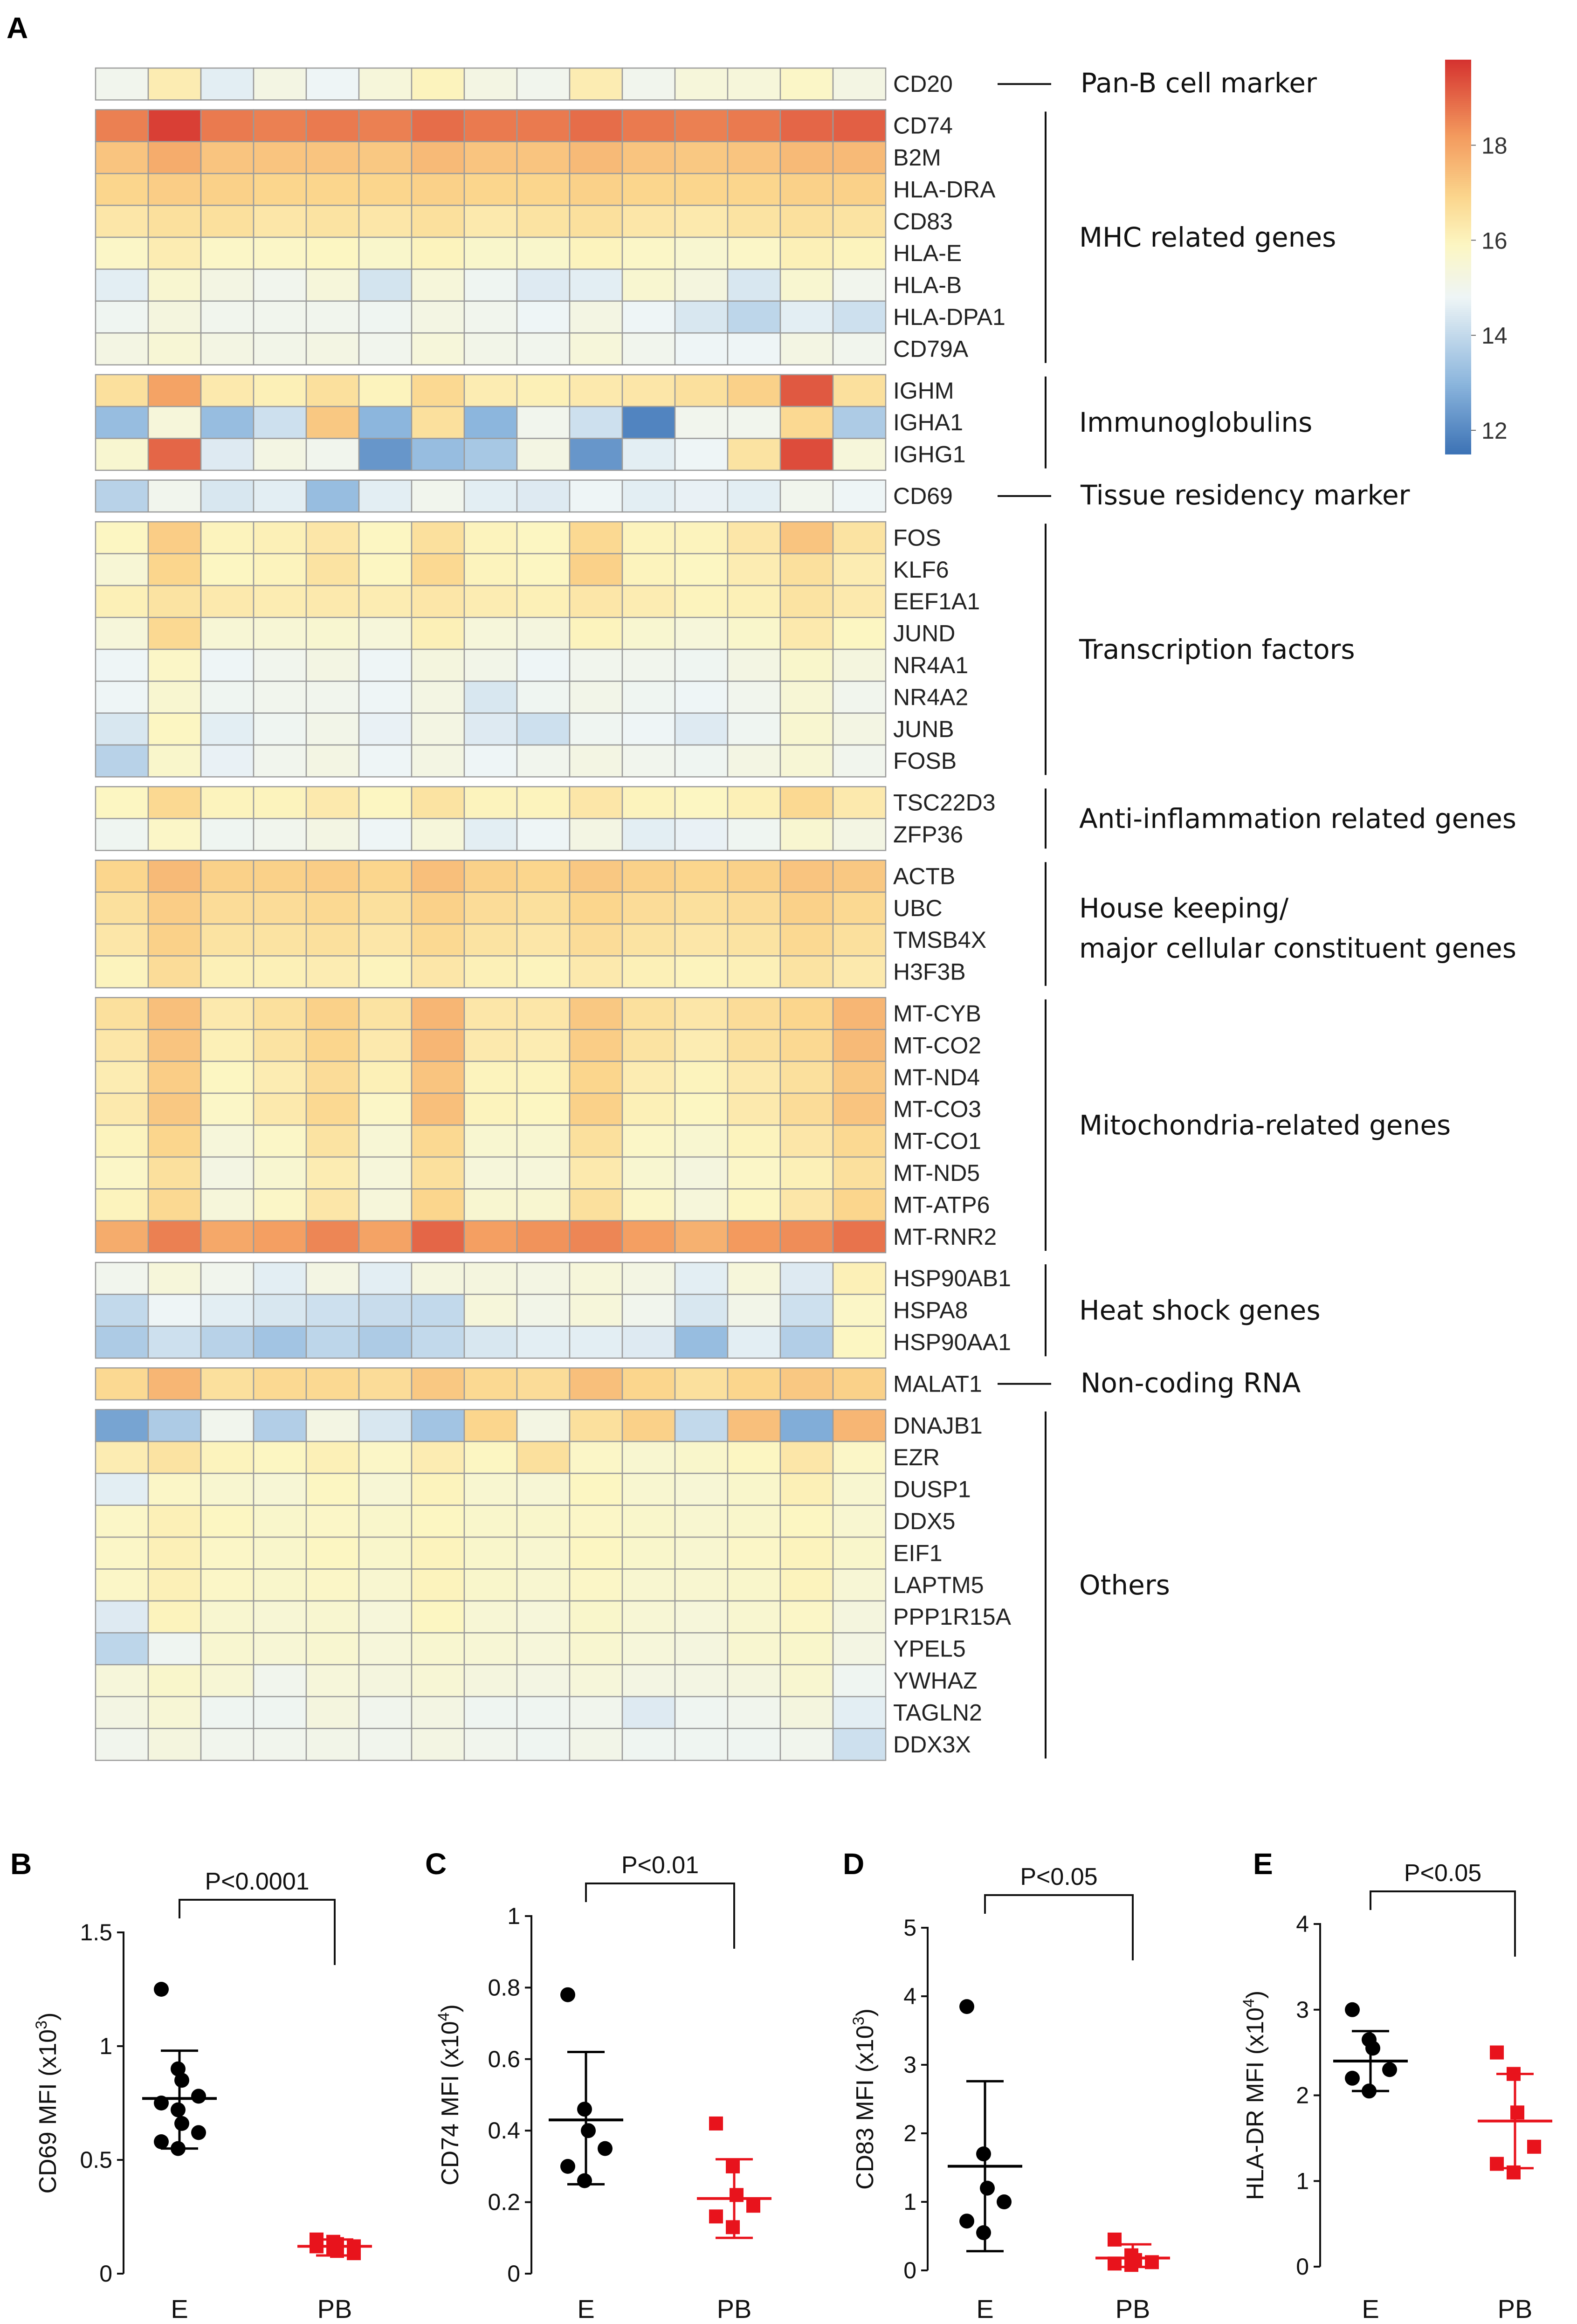 Image resolution: width=1577 pixels, height=2324 pixels. I want to click on data-point, so click(1131, 2265).